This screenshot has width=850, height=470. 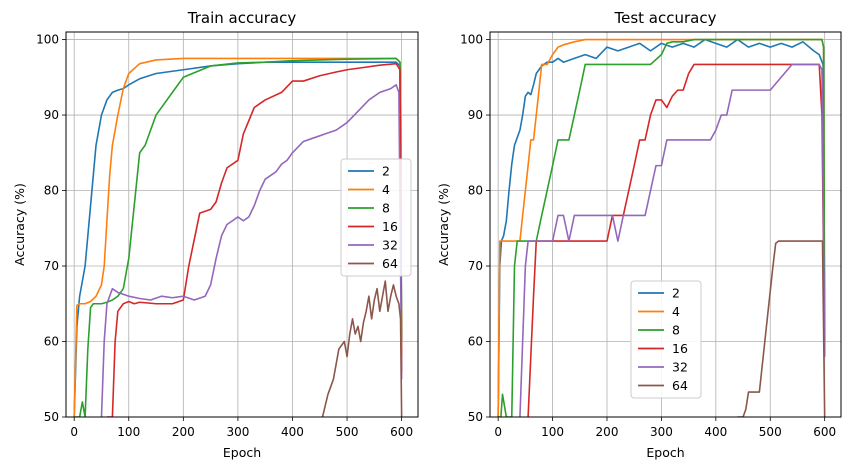 What do you see at coordinates (242, 18) in the screenshot?
I see `chart-title: Train accuracy` at bounding box center [242, 18].